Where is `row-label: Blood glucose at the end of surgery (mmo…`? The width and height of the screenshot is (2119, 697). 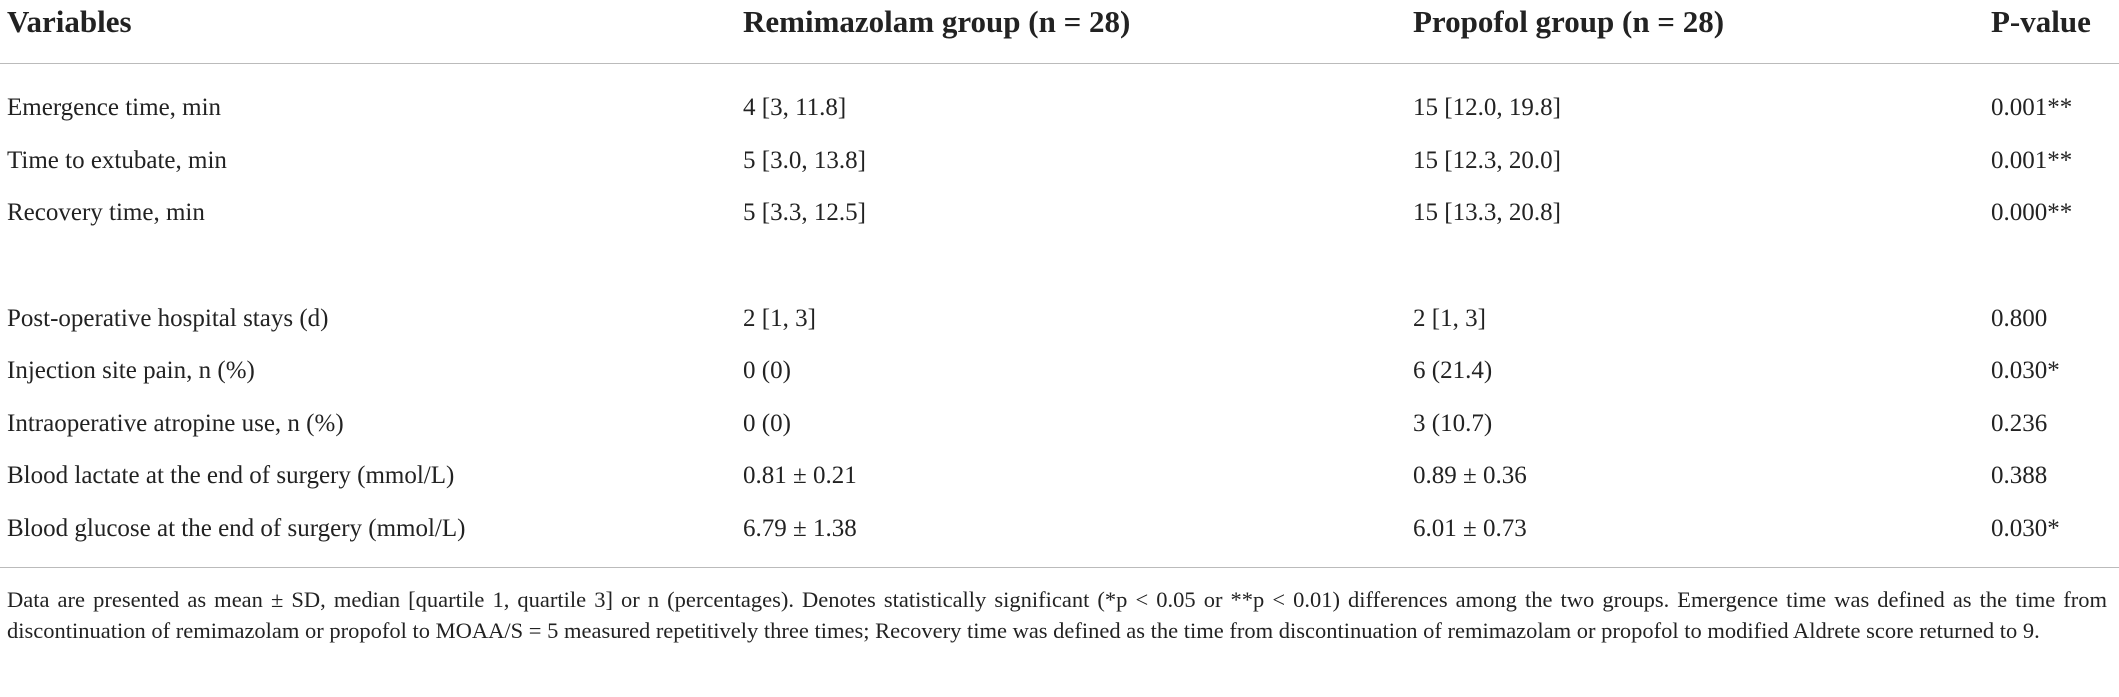
row-label: Blood glucose at the end of surgery (mmo… is located at coordinates (236, 528).